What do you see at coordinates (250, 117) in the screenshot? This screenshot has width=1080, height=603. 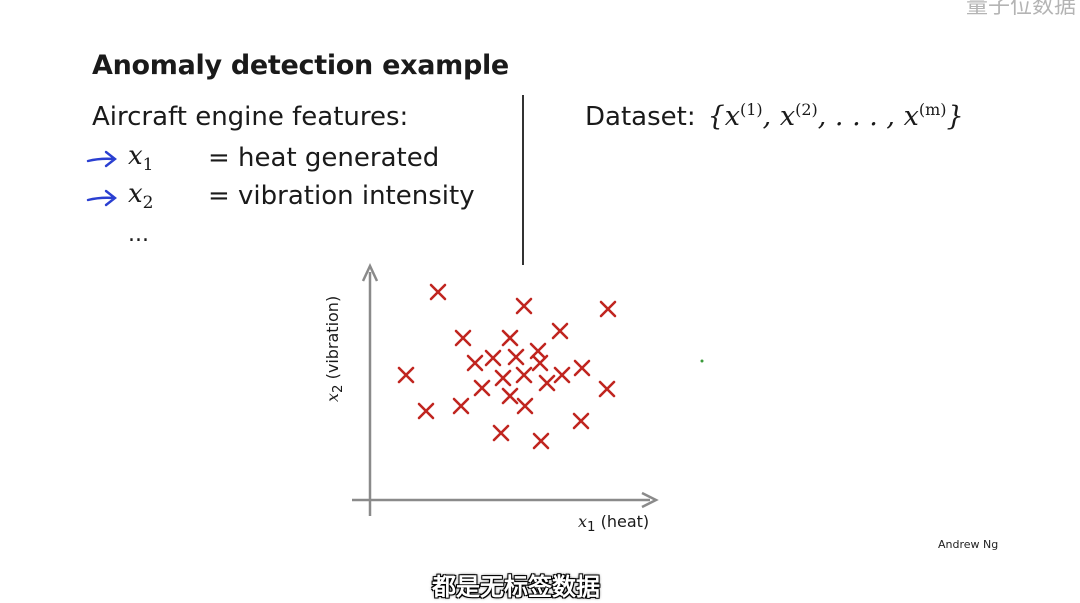 I see `features-heading: Aircraft engine features:` at bounding box center [250, 117].